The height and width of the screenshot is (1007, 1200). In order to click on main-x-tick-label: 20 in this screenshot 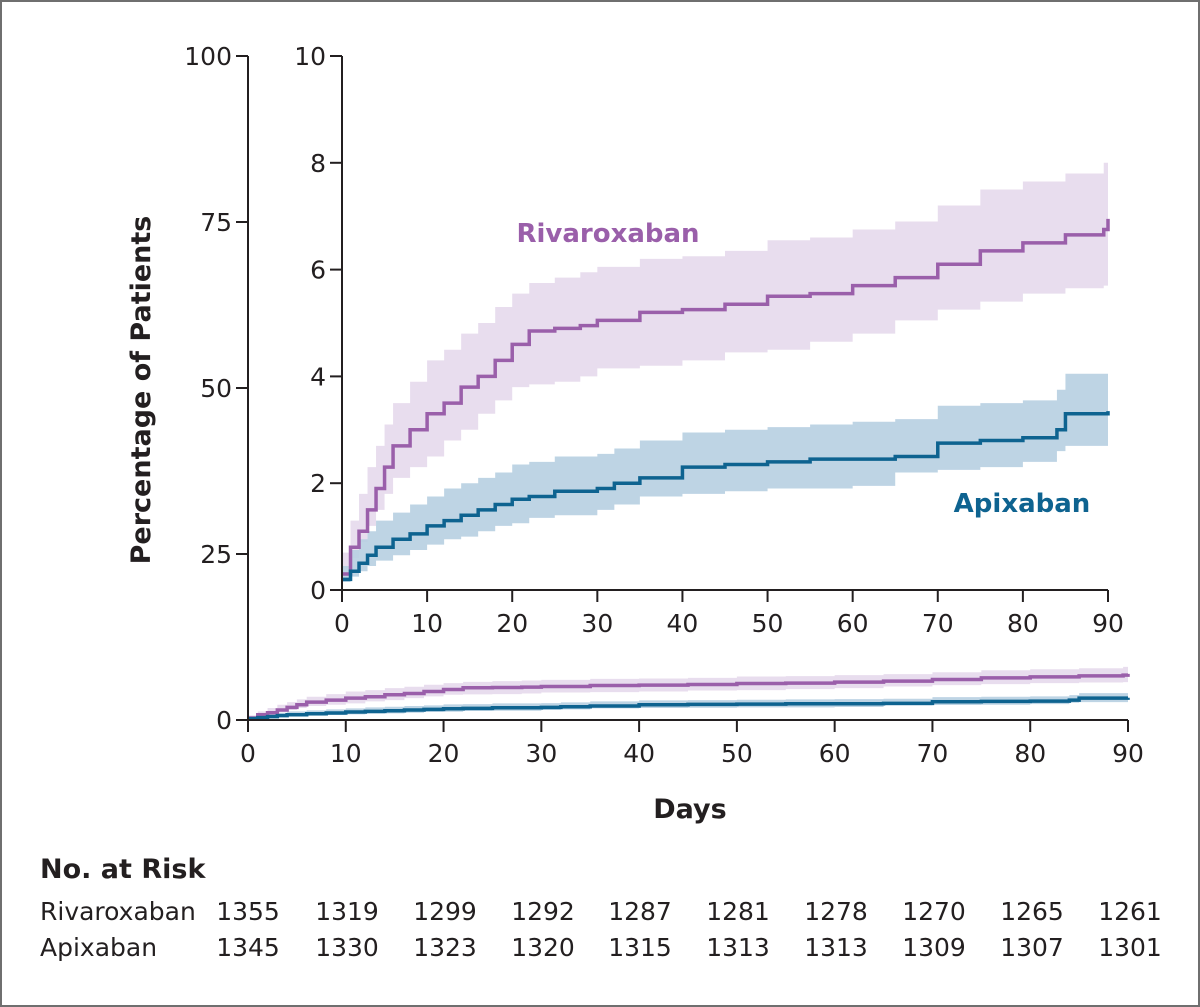, I will do `click(444, 753)`.